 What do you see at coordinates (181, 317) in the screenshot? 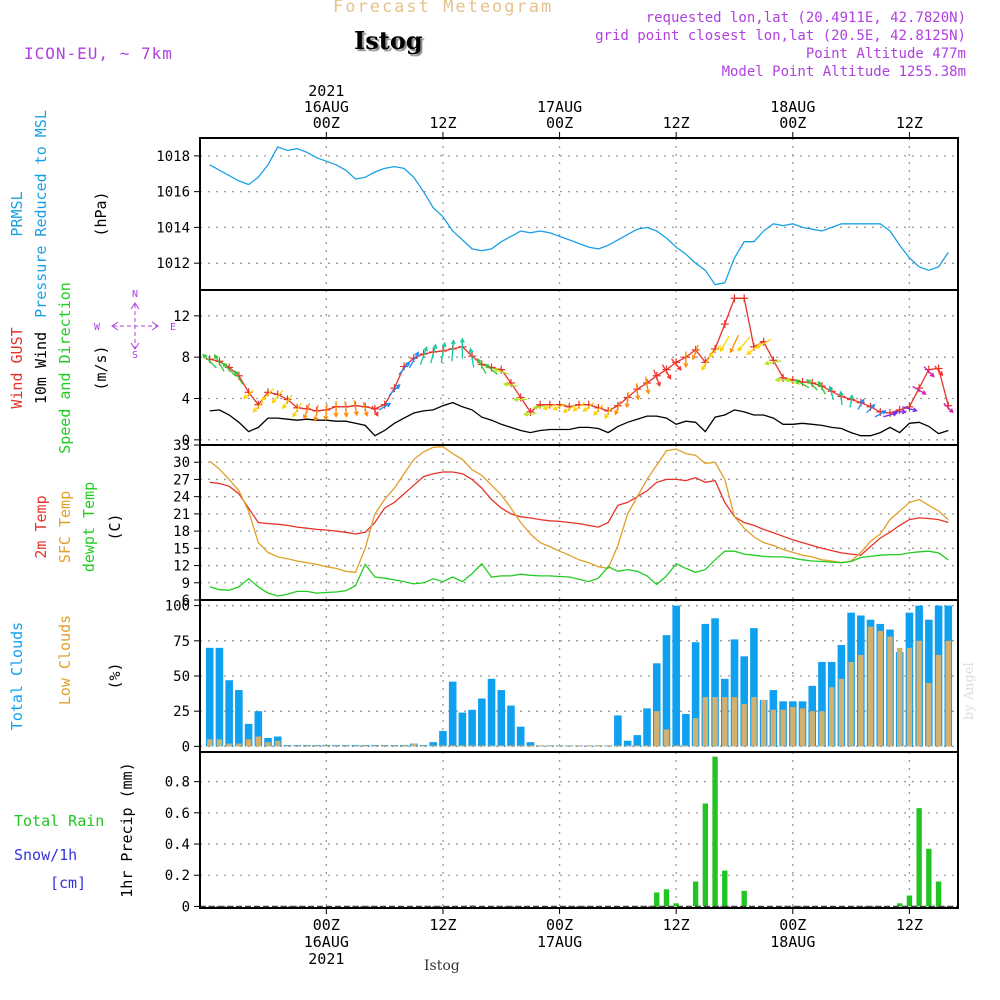
I see `y-tick-label: 12` at bounding box center [181, 317].